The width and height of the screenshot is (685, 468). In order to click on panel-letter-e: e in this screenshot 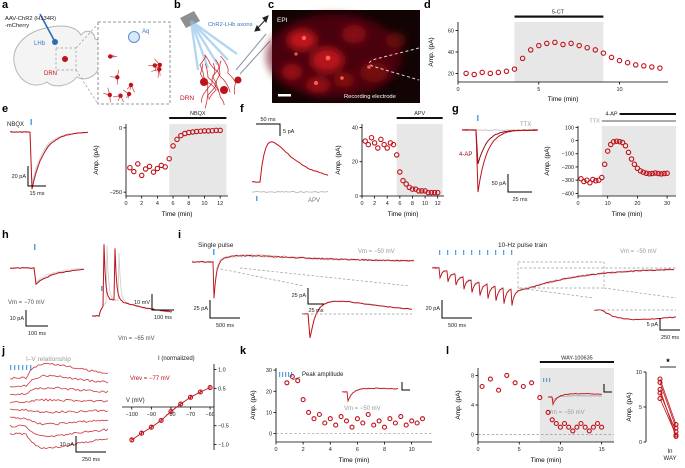, I will do `click(5, 109)`.